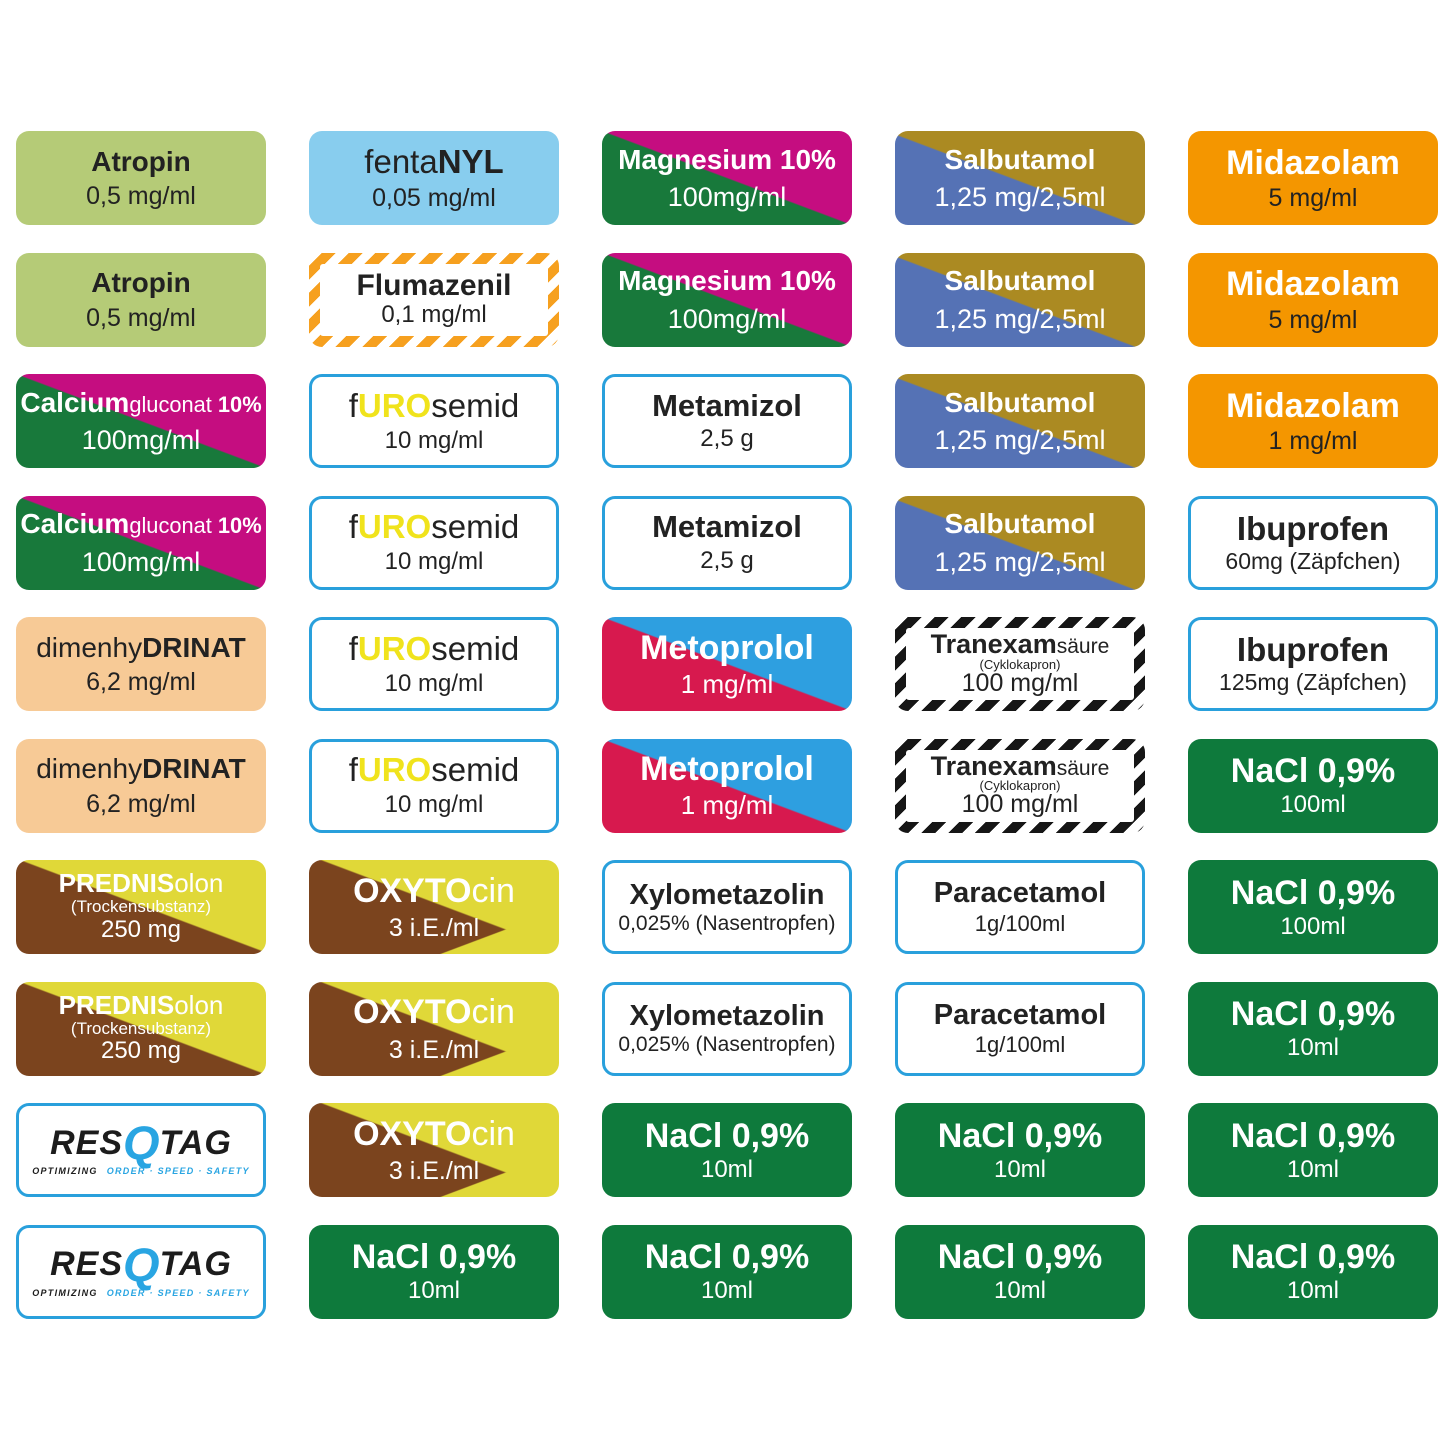 Image resolution: width=1445 pixels, height=1445 pixels. What do you see at coordinates (1020, 1015) in the screenshot?
I see `drug-name: Paracetamol` at bounding box center [1020, 1015].